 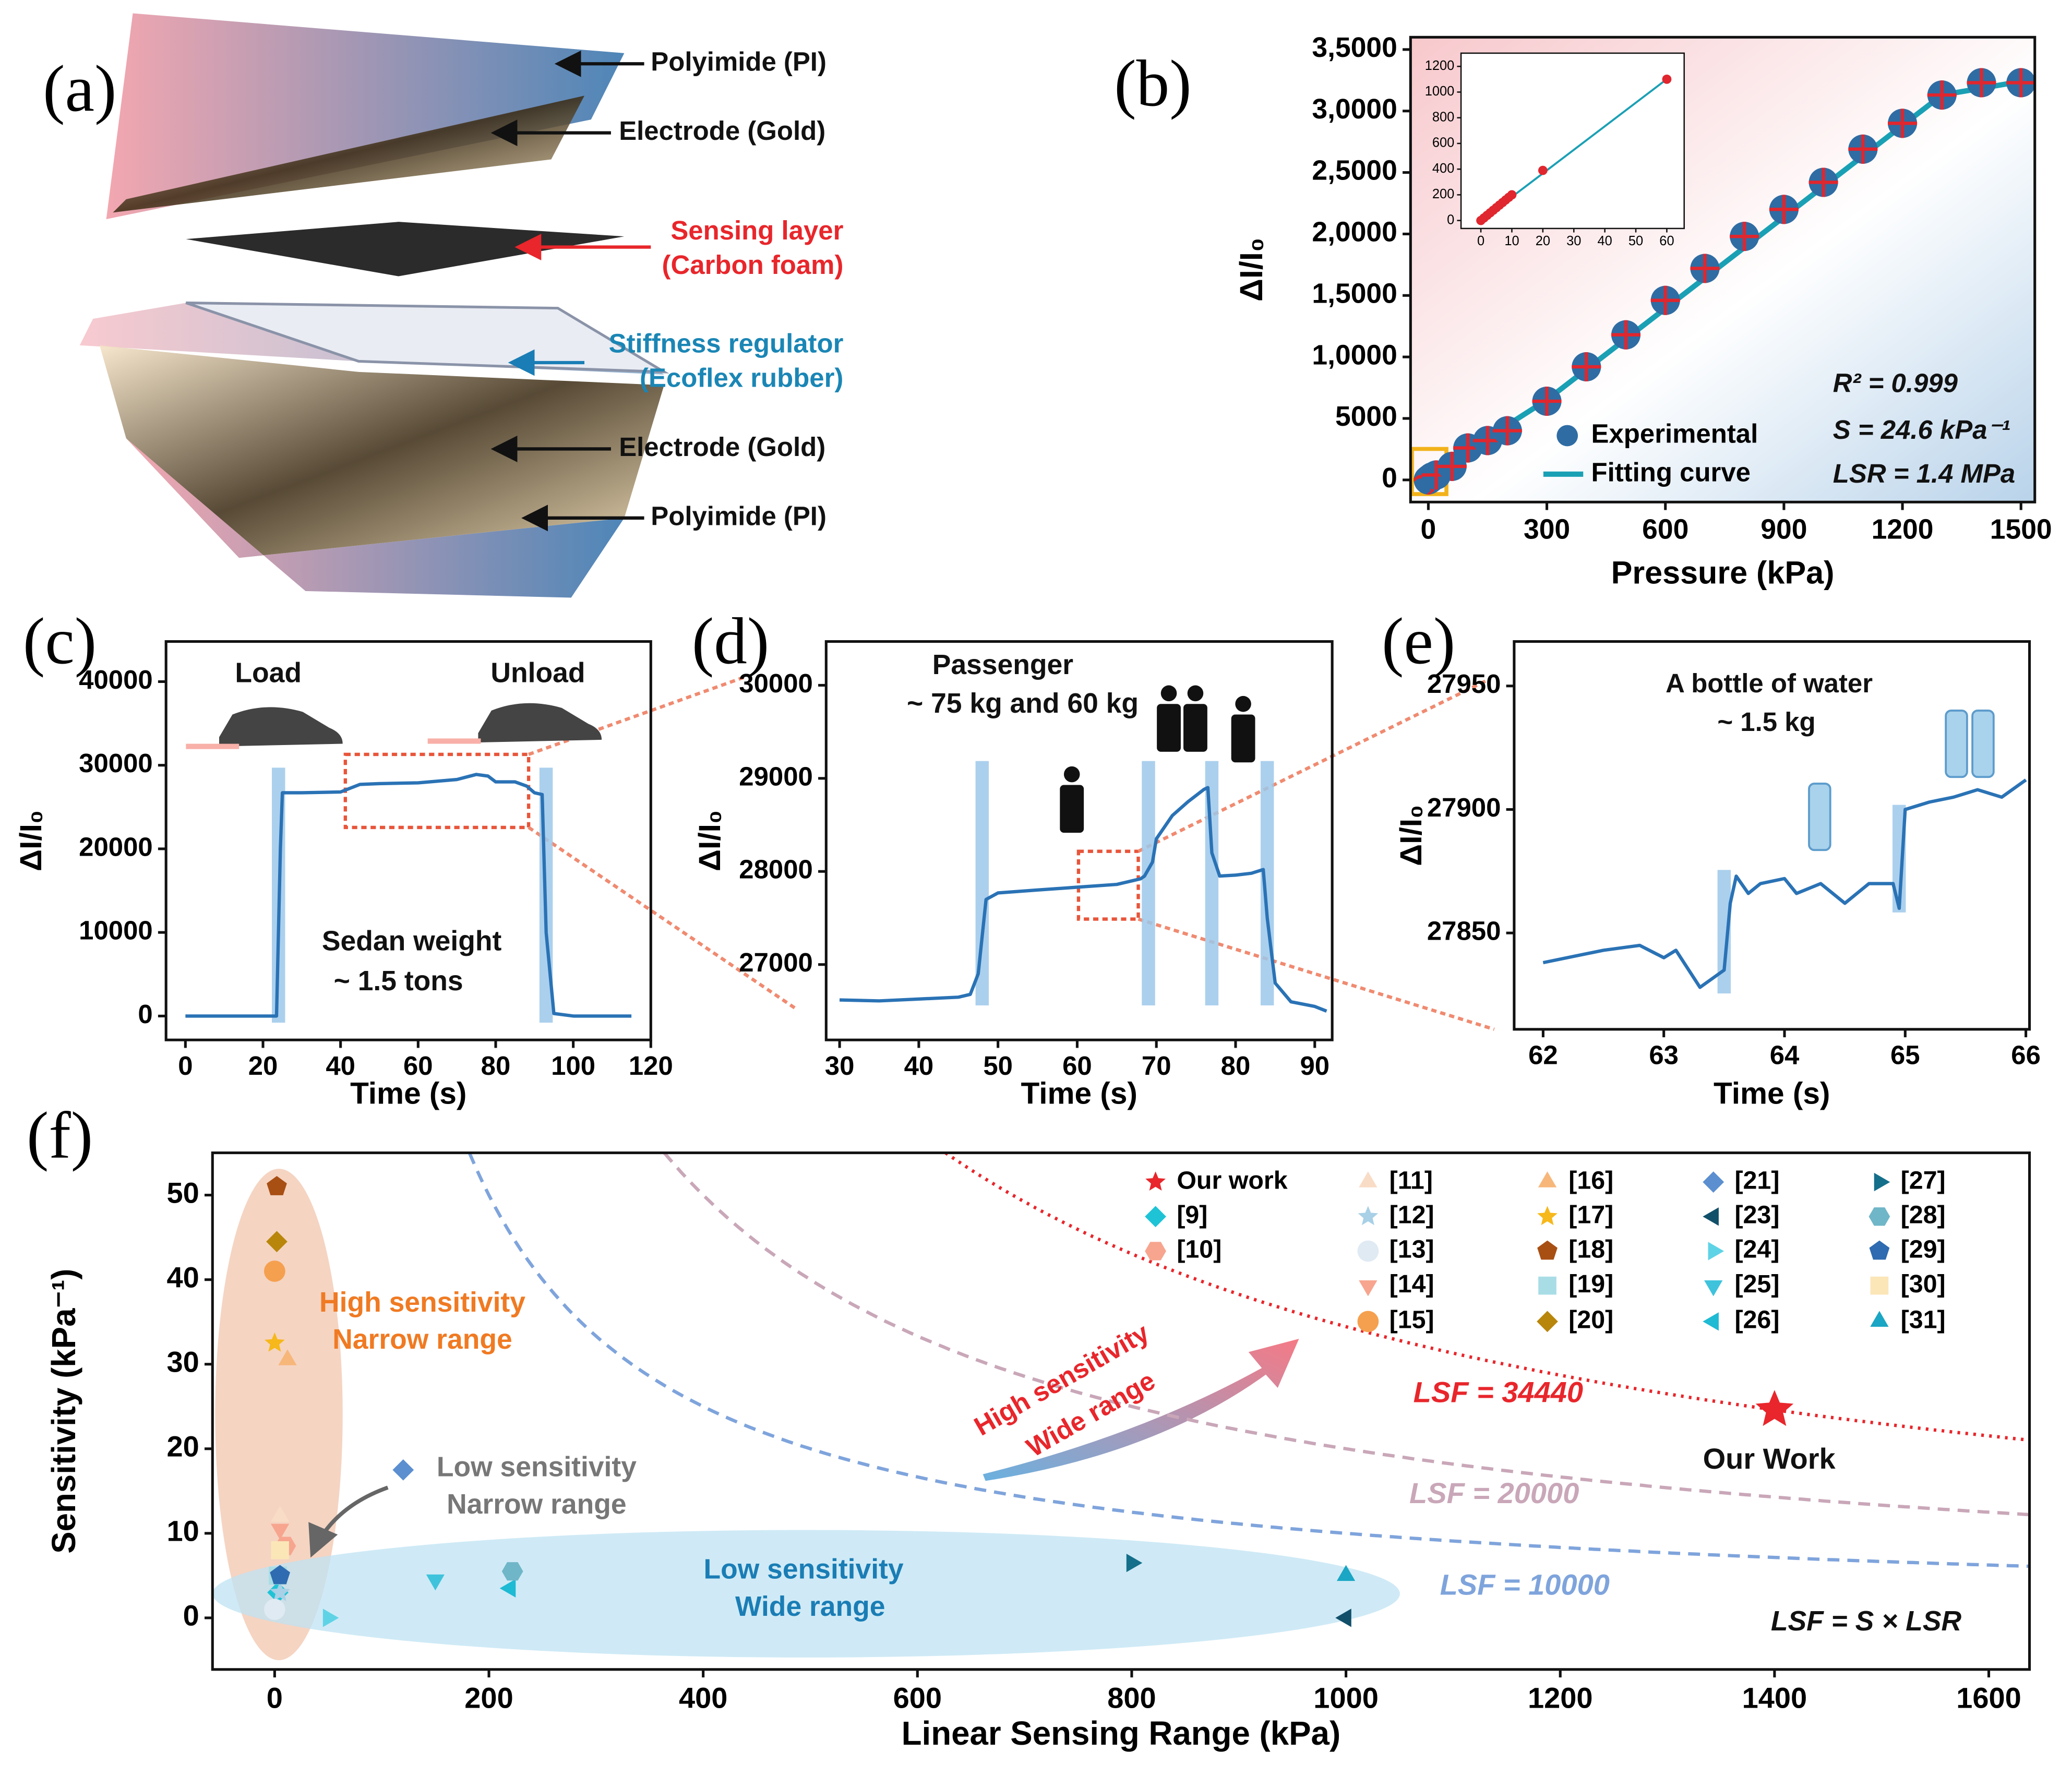 What do you see at coordinates (1774, 1697) in the screenshot?
I see `x-tick-label: 1400` at bounding box center [1774, 1697].